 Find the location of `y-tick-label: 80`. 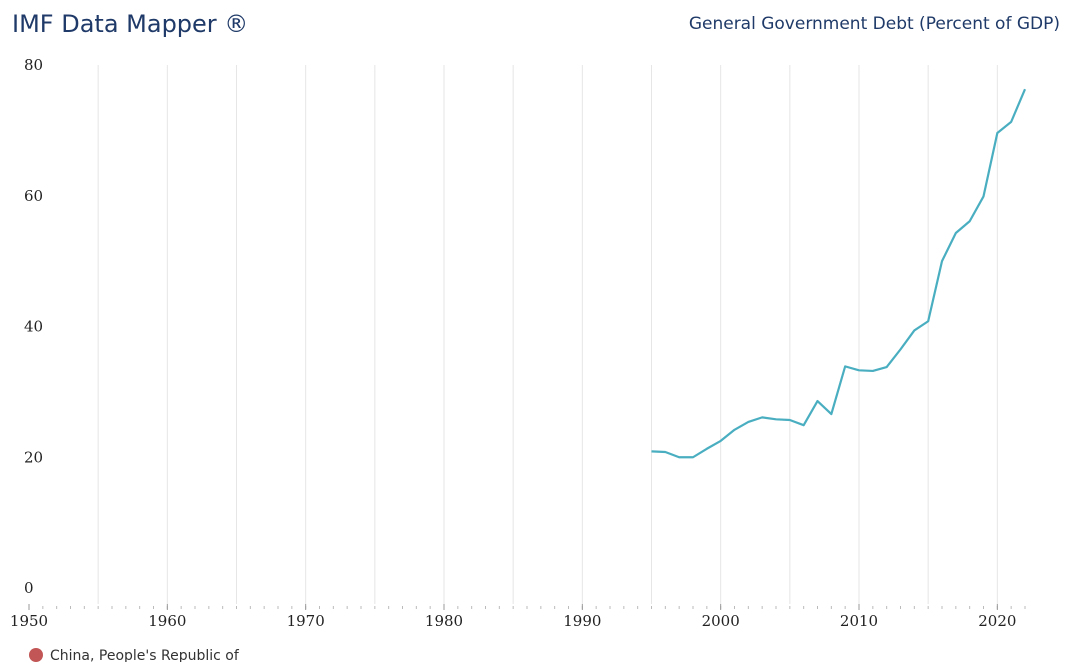

y-tick-label: 80 is located at coordinates (33, 65).